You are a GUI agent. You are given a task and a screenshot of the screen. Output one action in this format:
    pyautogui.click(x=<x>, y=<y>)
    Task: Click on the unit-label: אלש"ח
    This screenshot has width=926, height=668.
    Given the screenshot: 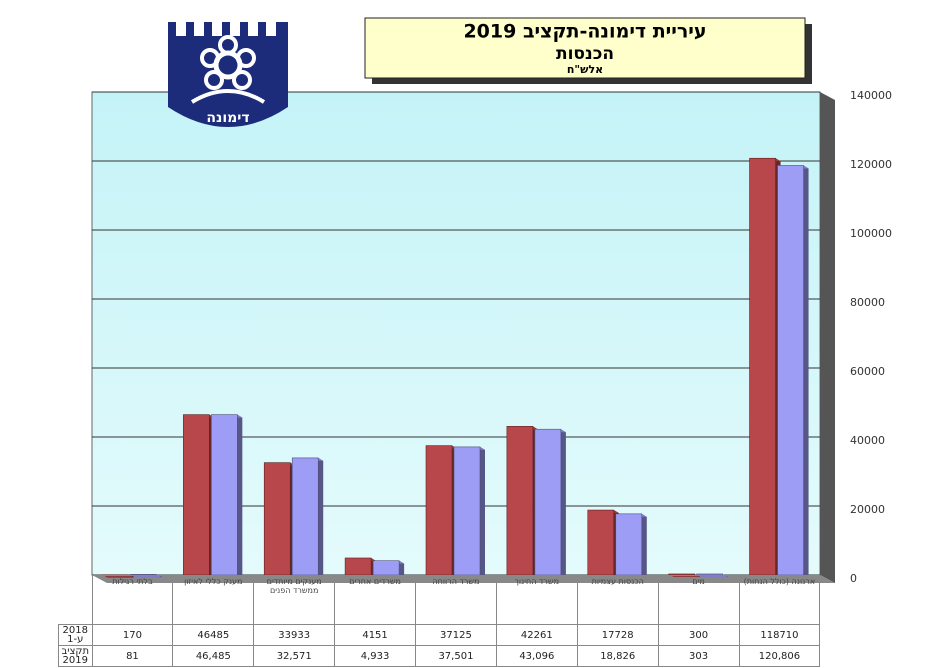 What is the action you would take?
    pyautogui.click(x=585, y=69)
    